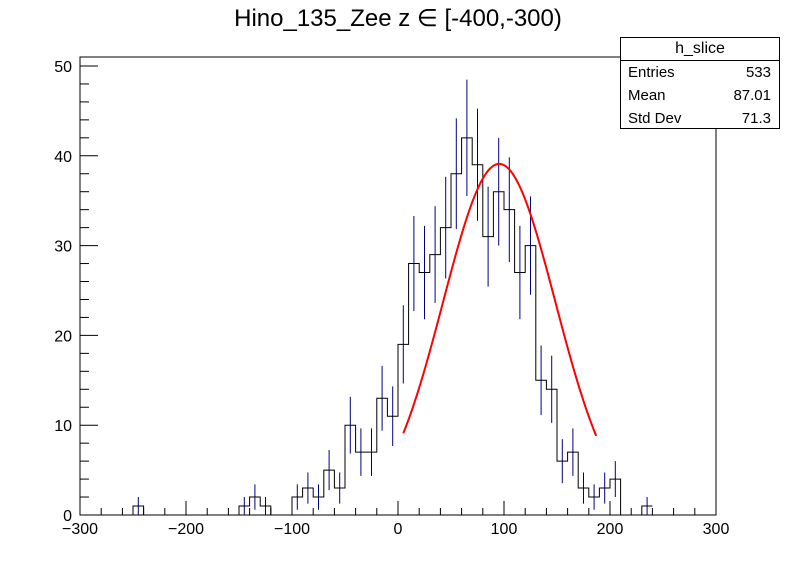  Describe the element at coordinates (756, 118) in the screenshot. I see `stats-value-stddev: 71.3` at that location.